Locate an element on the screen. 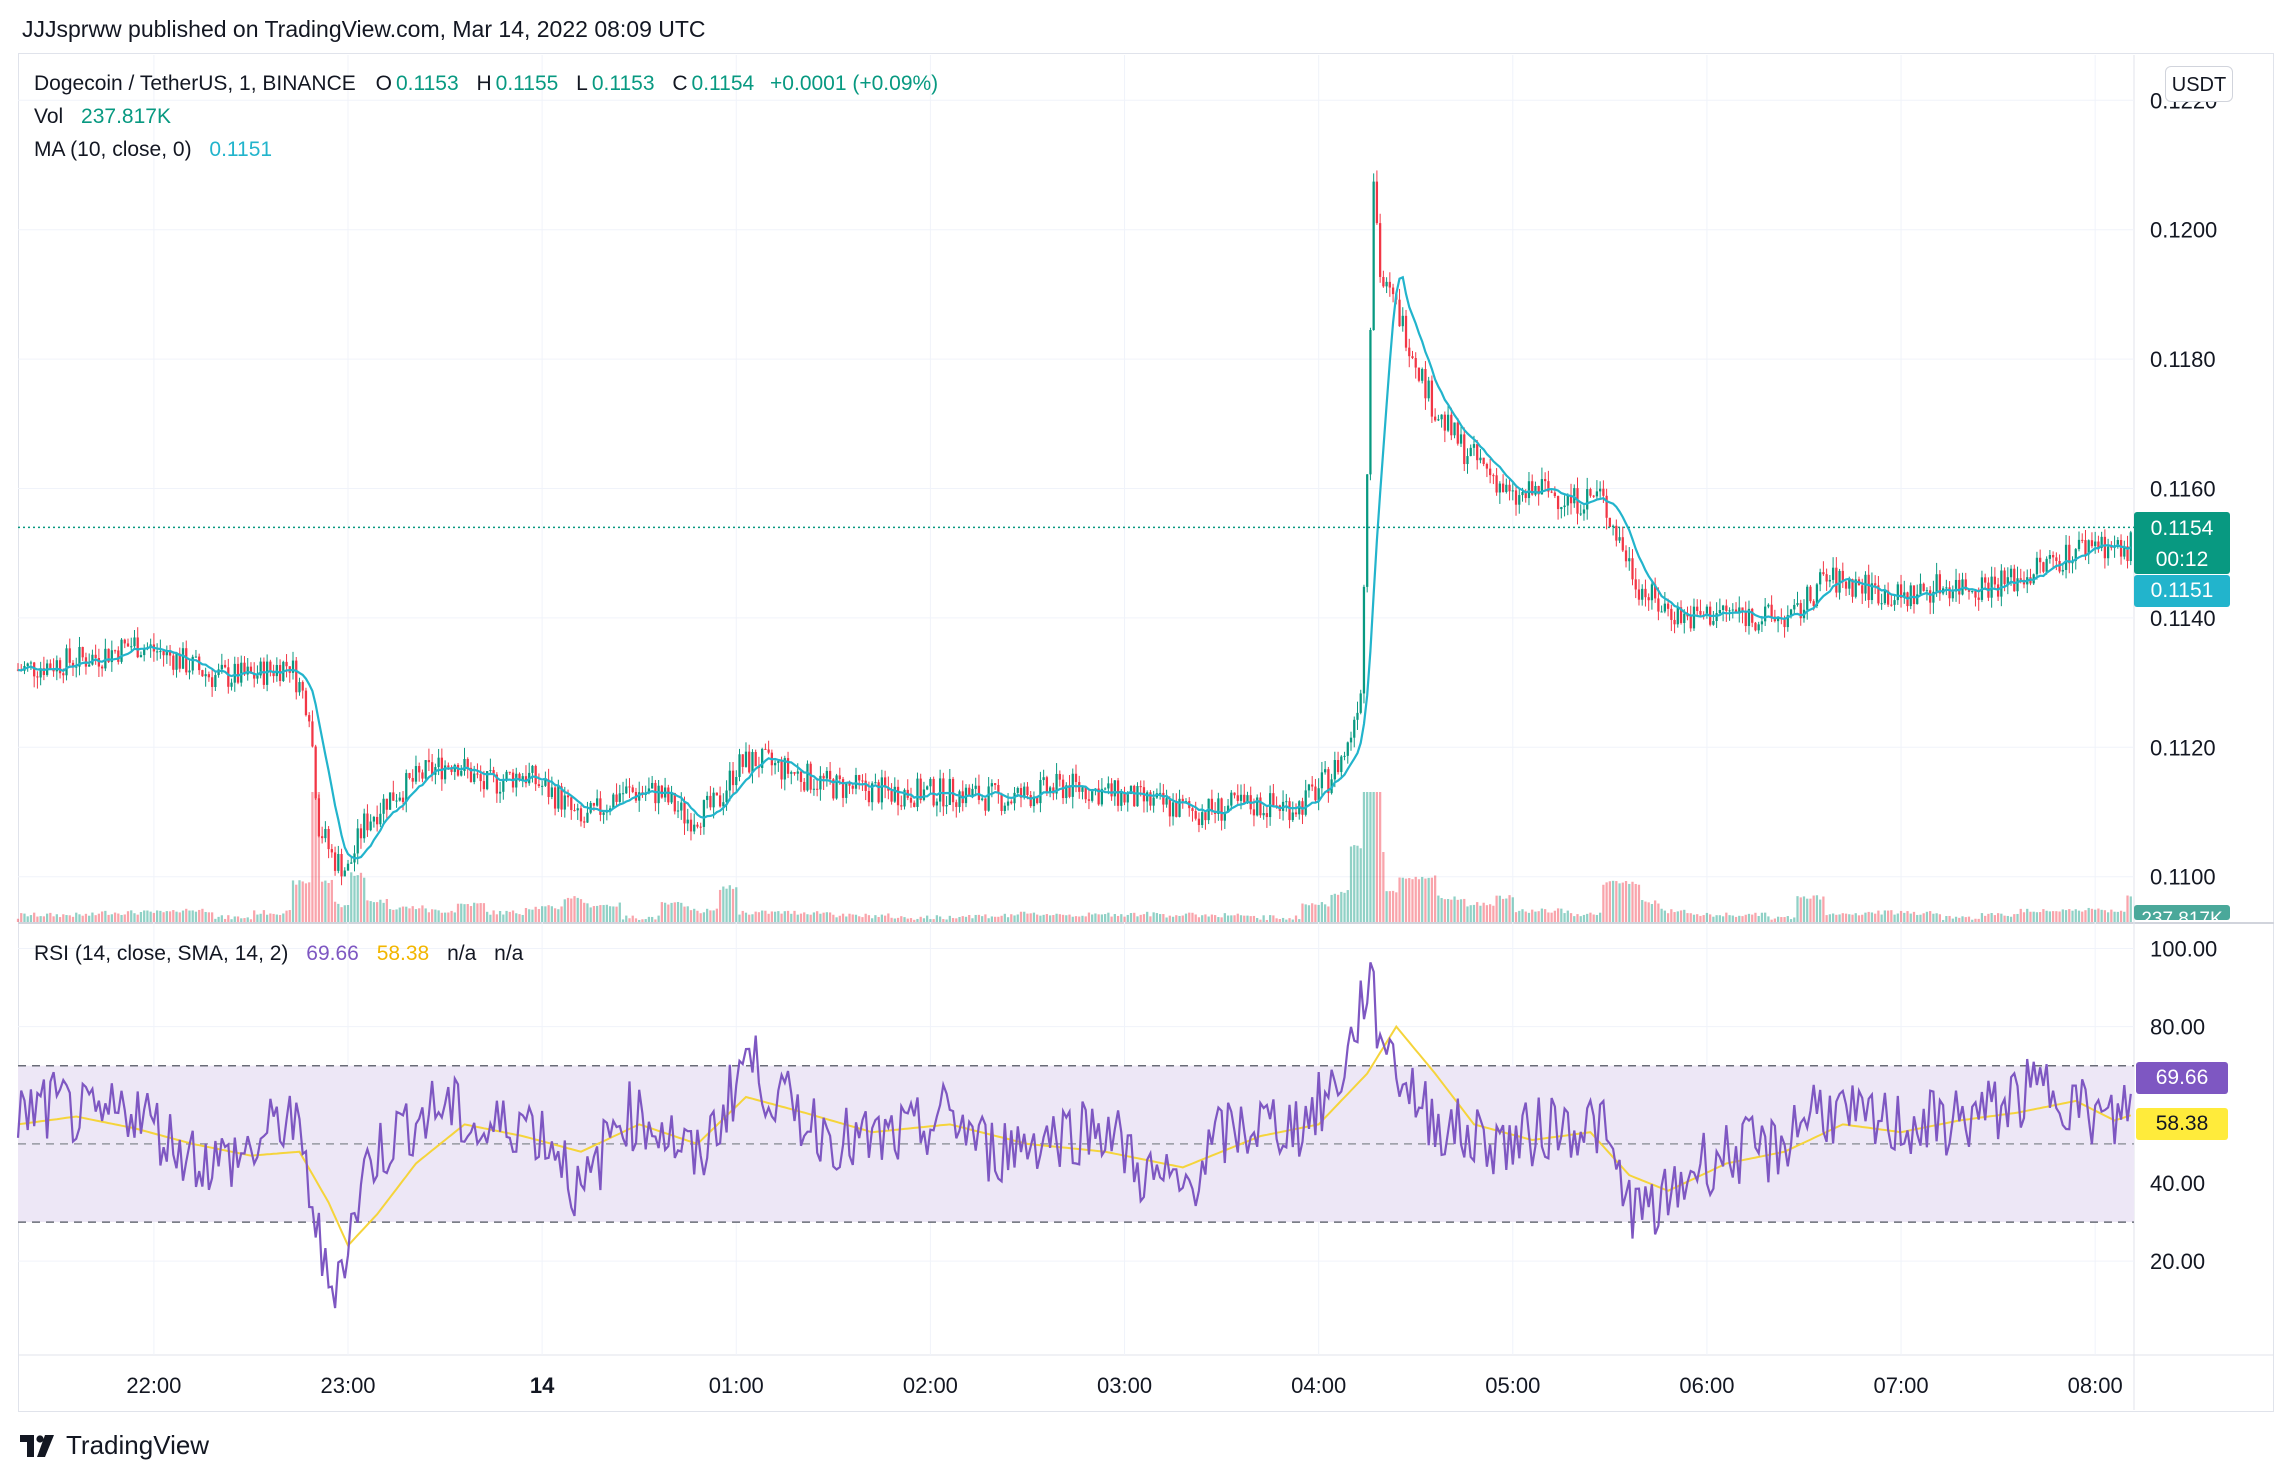 The image size is (2292, 1482). high-value: 0.1155 is located at coordinates (527, 83).